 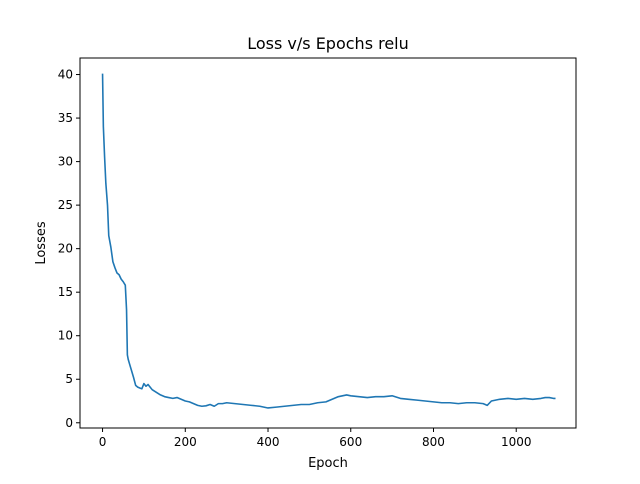 I want to click on x-axis: 0 200 400 600 800 1000, so click(x=315, y=438).